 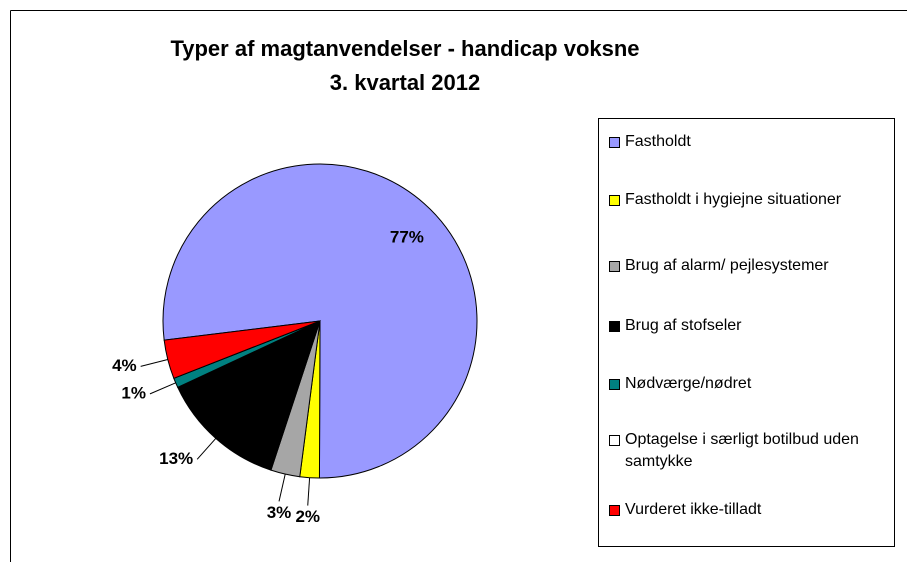 What do you see at coordinates (124, 365) in the screenshot?
I see `data-label: 4%` at bounding box center [124, 365].